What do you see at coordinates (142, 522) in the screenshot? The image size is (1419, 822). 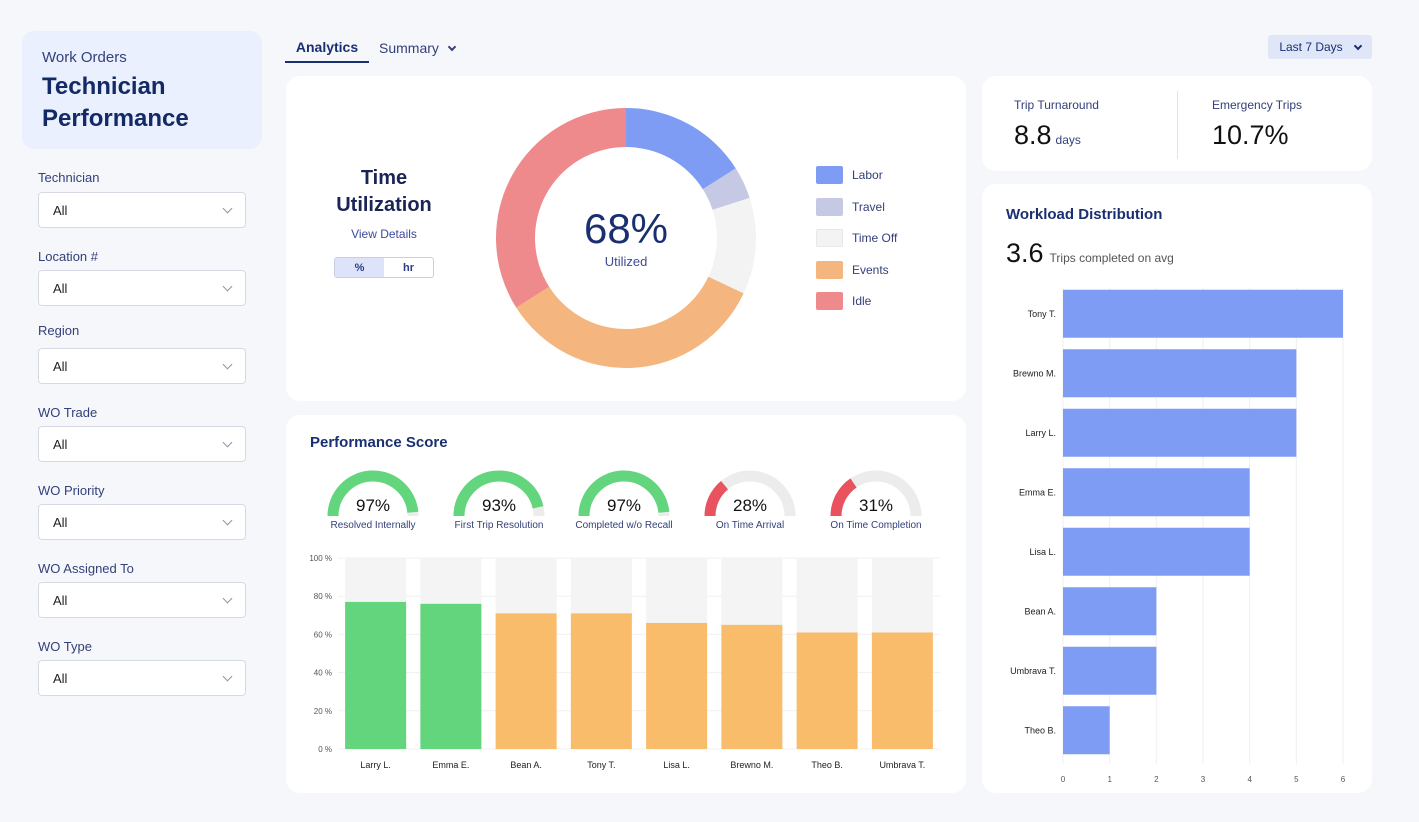 I see `wo-priority-select: All` at bounding box center [142, 522].